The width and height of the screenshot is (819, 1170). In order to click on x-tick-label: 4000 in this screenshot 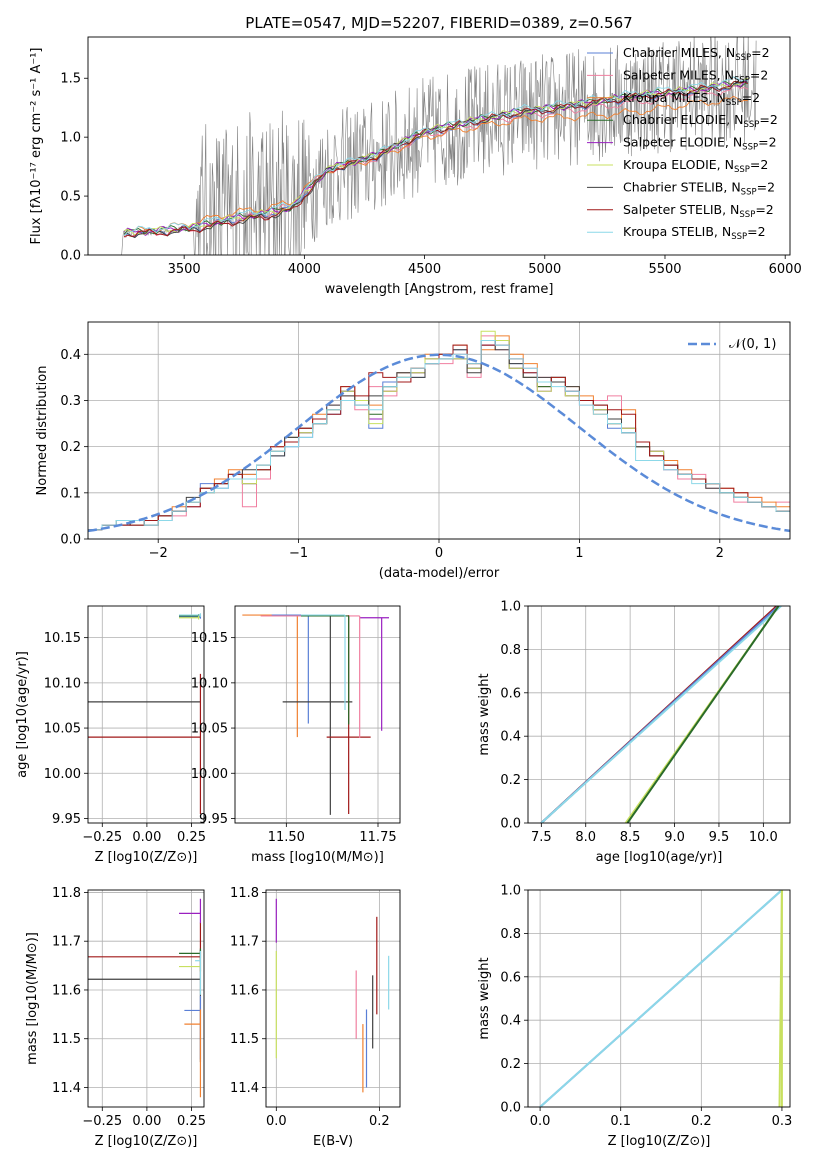, I will do `click(304, 269)`.